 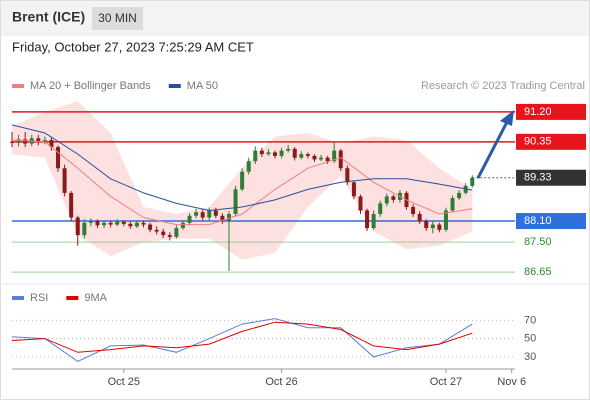 What do you see at coordinates (530, 339) in the screenshot?
I see `y-tick-label: 50` at bounding box center [530, 339].